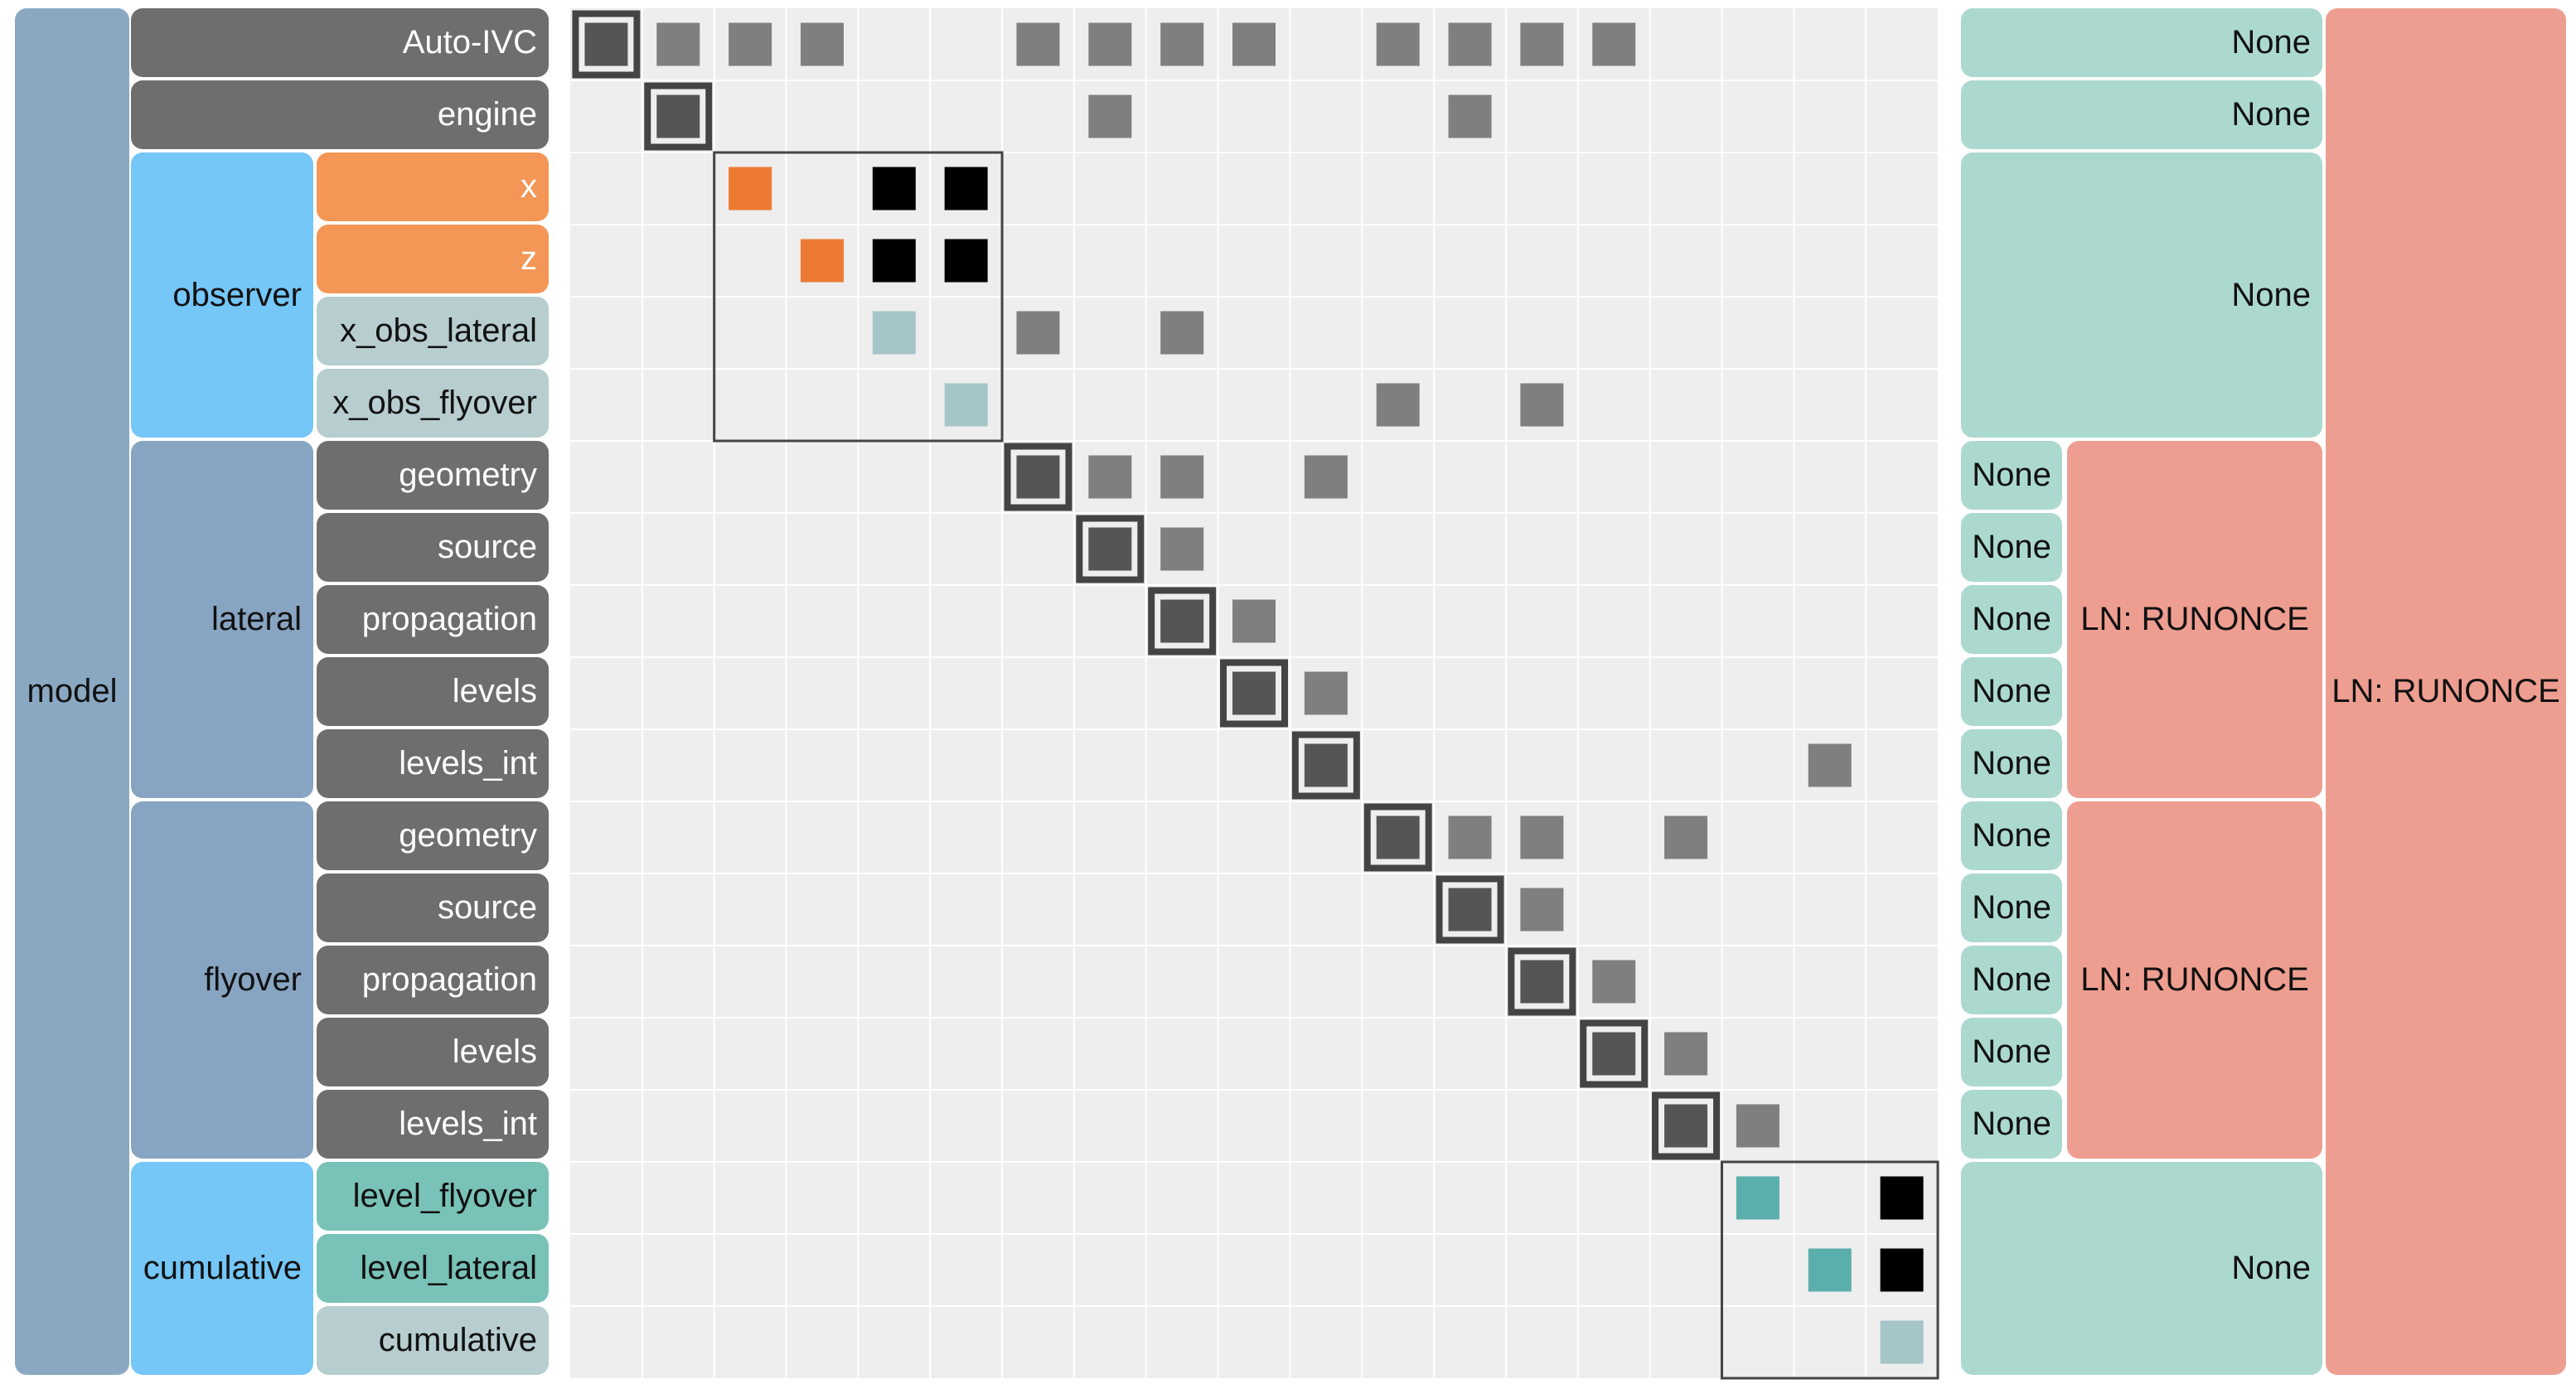 This screenshot has height=1384, width=2576. Describe the element at coordinates (2194, 980) in the screenshot. I see `solver-flyover-group: LN: RUNONCE` at that location.